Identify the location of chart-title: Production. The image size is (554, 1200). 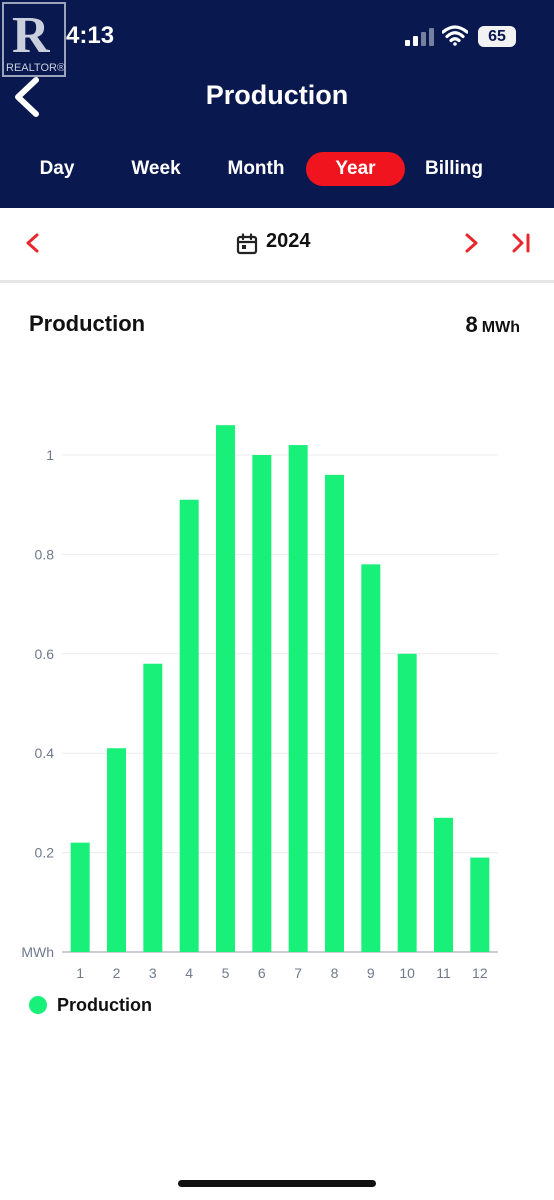
(87, 323).